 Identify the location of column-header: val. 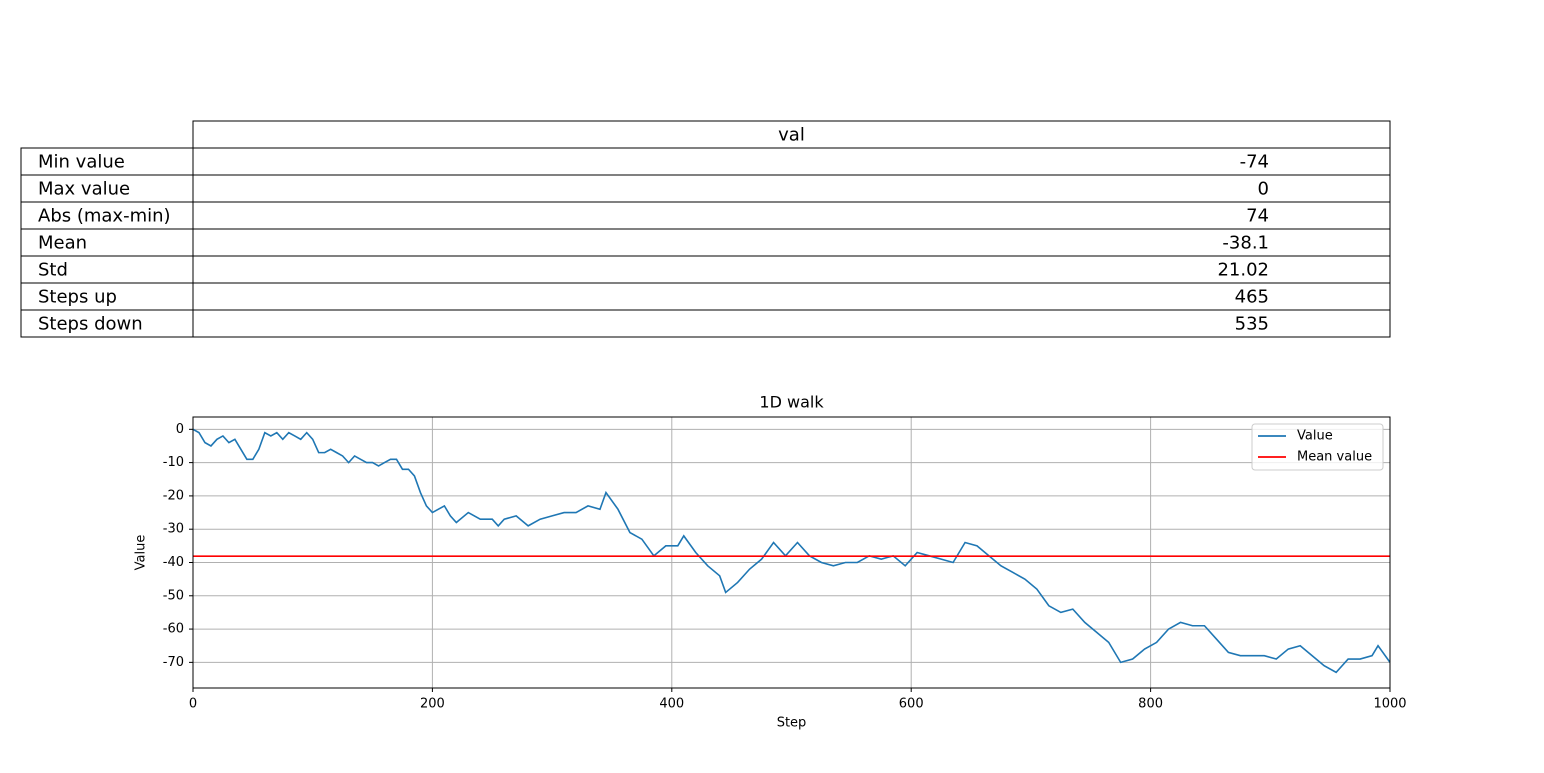
(791, 135).